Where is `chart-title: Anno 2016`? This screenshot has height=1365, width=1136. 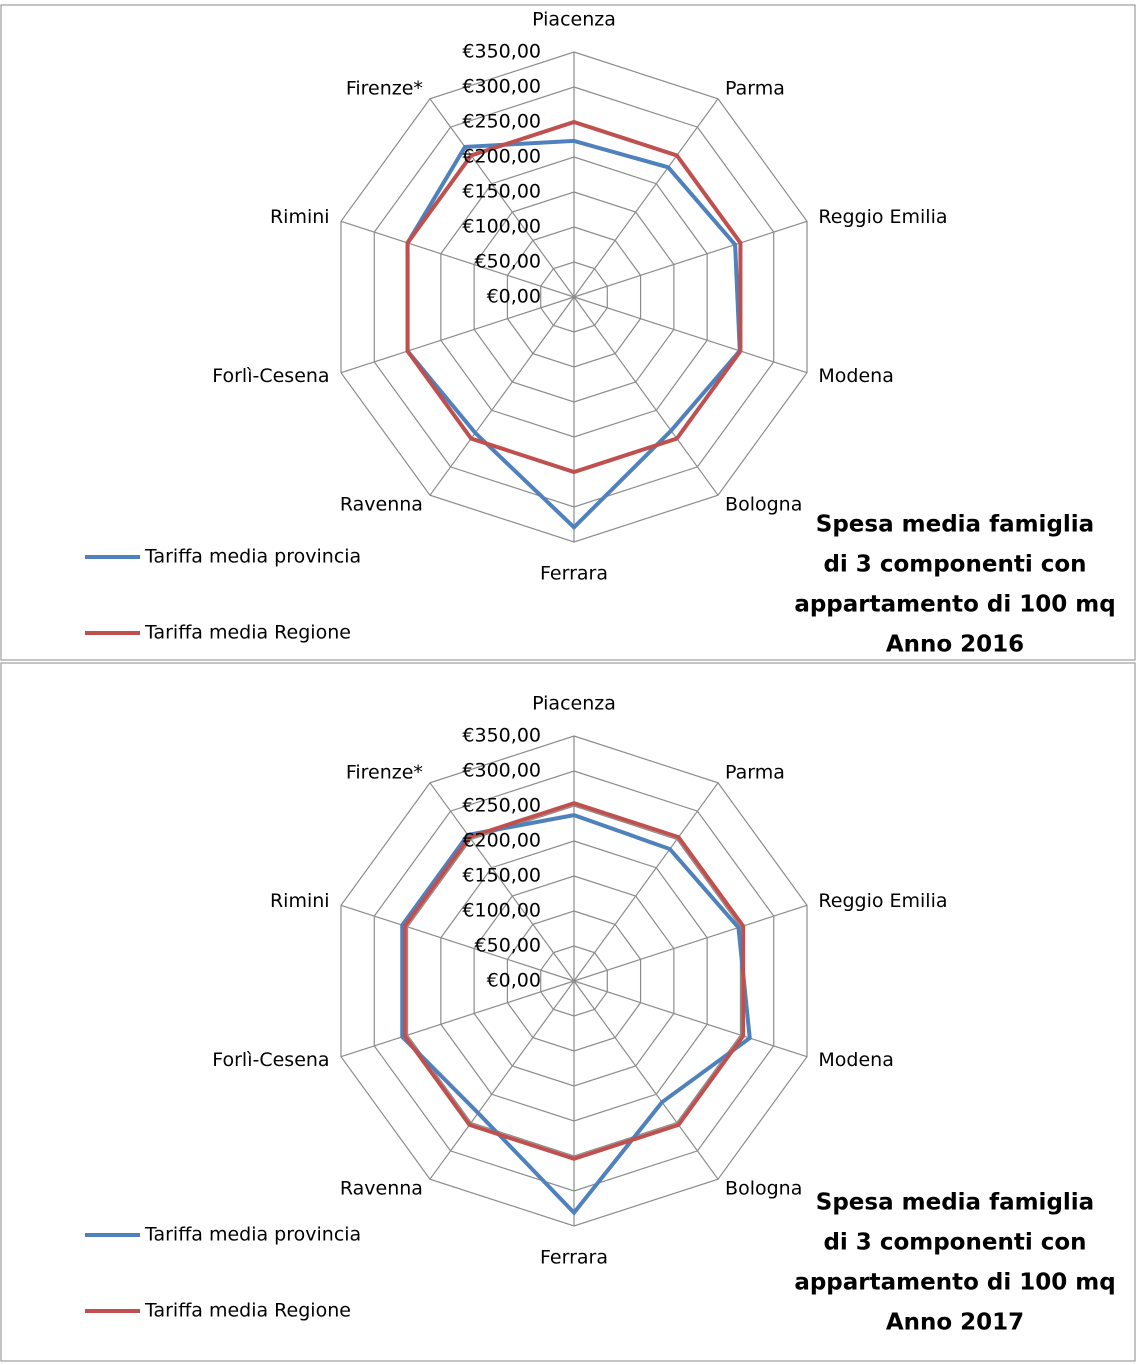
chart-title: Anno 2016 is located at coordinates (955, 645).